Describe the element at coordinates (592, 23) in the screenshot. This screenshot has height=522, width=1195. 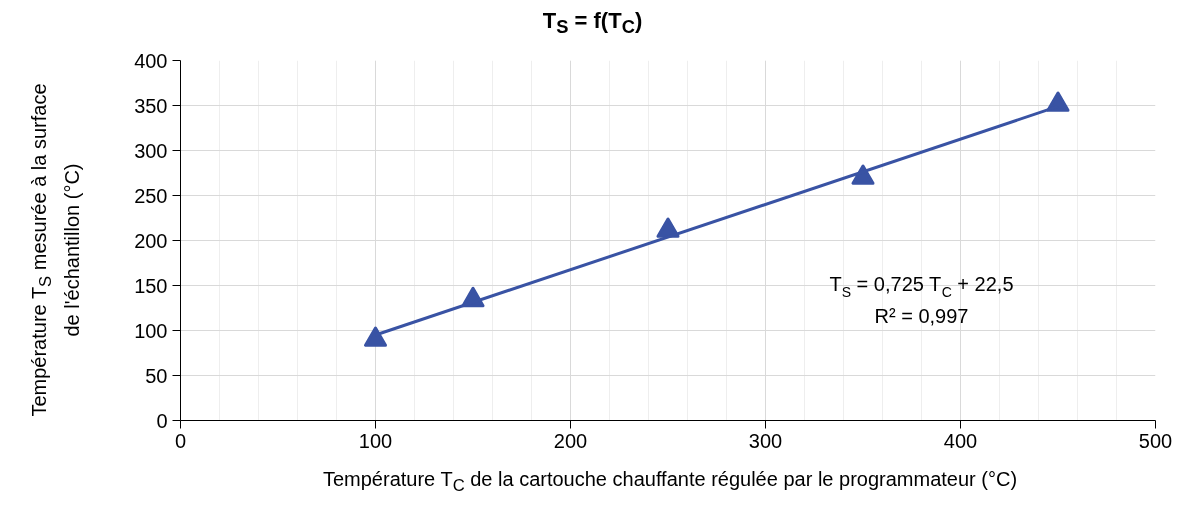
I see `chart-title: T$_{S}$ = f(T$_{C}$)` at that location.